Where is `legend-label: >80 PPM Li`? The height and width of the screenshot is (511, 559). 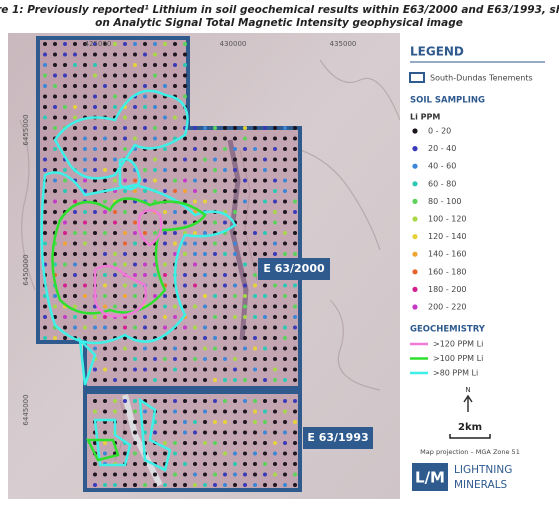
legend-label: >80 PPM Li is located at coordinates (455, 373).